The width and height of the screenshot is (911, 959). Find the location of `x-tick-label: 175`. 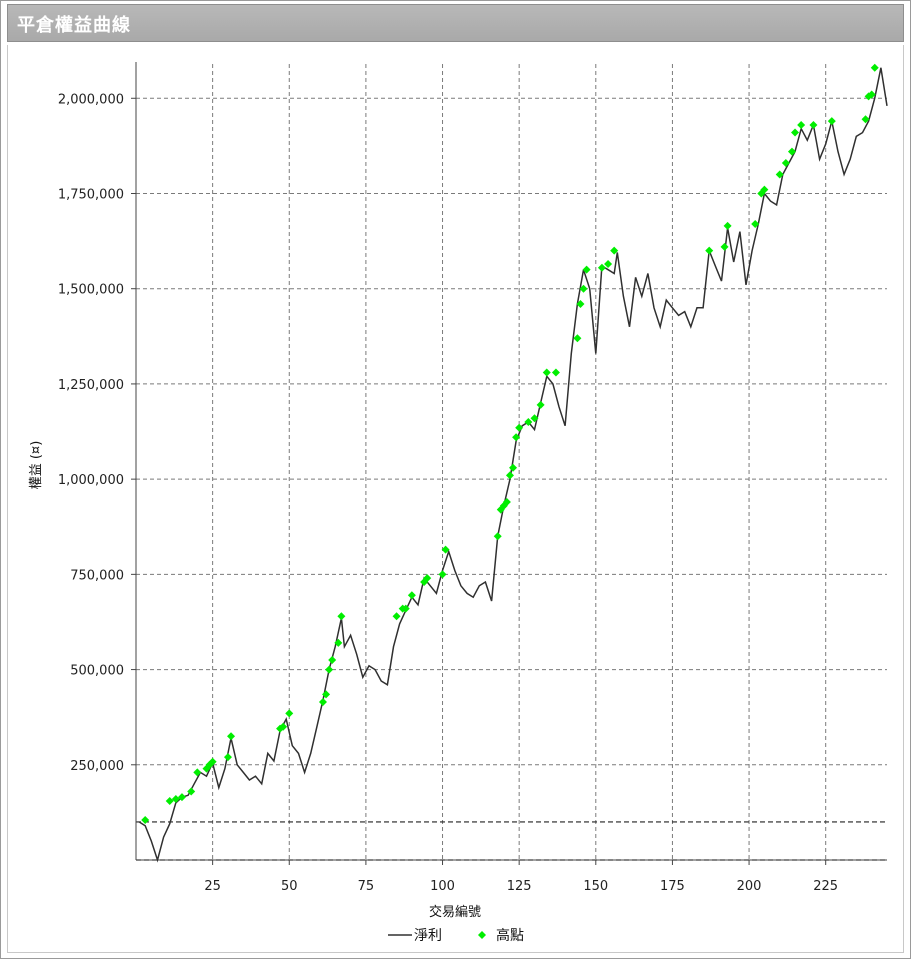

x-tick-label: 175 is located at coordinates (672, 886).